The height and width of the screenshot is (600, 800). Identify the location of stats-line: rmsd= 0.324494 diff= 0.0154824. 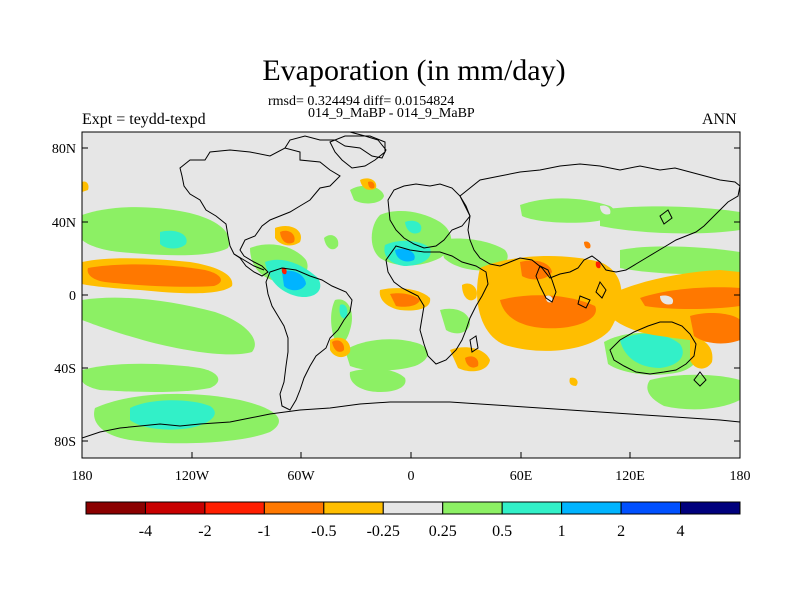
(361, 101).